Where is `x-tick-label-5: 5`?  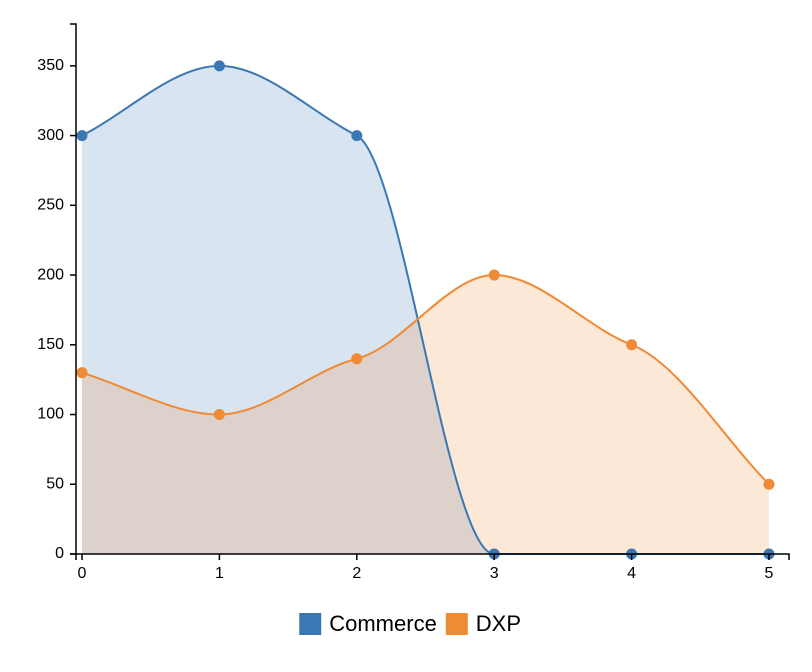
x-tick-label-5: 5 is located at coordinates (769, 573).